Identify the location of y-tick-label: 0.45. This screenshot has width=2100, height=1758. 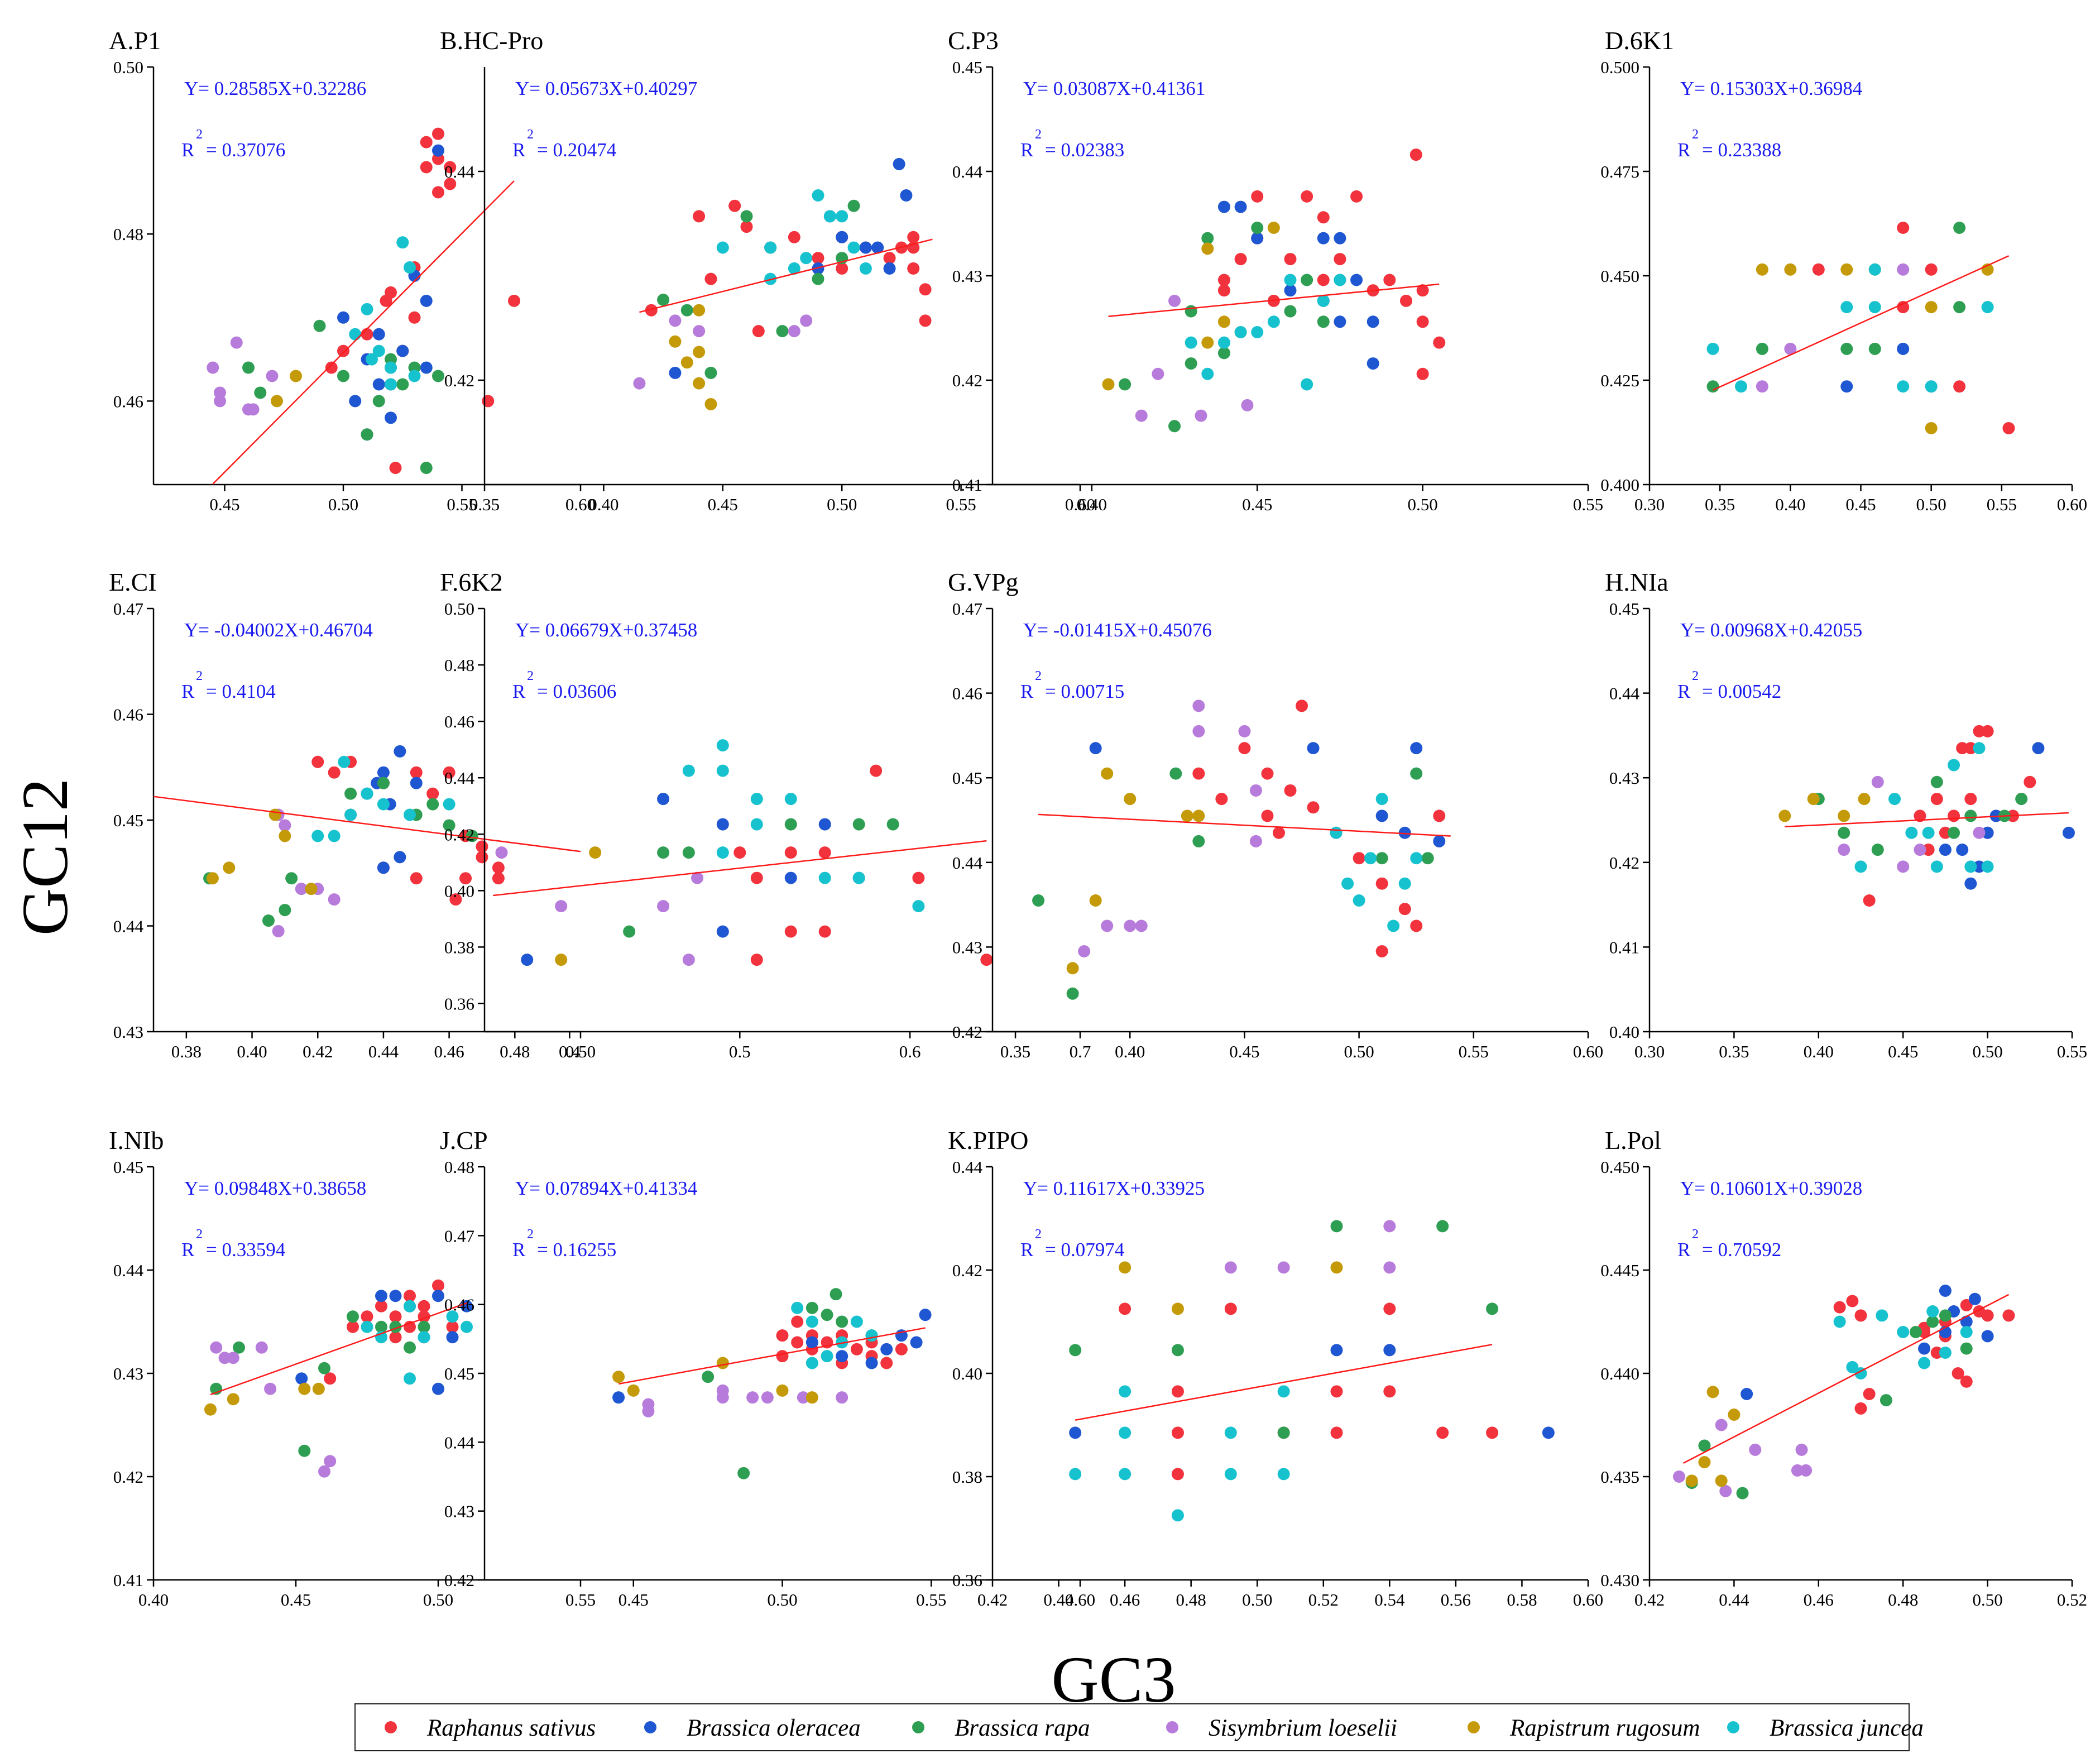
(967, 68).